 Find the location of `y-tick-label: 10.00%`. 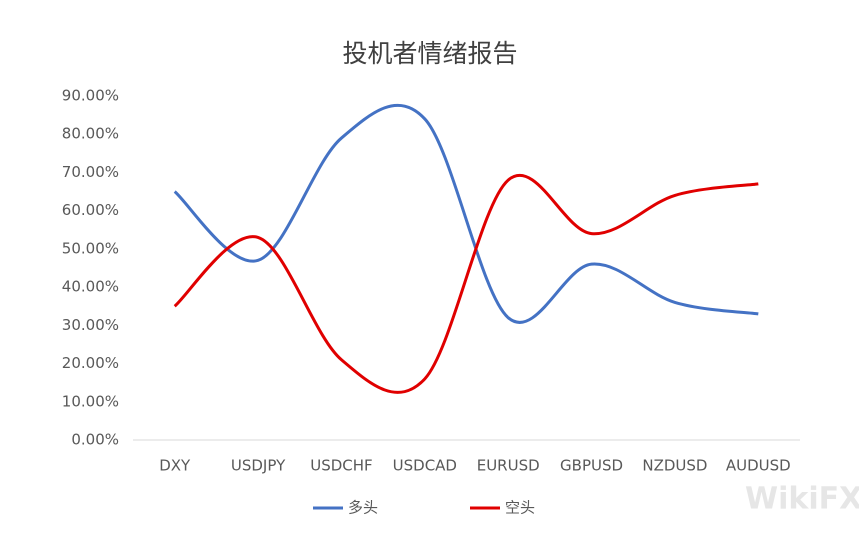

y-tick-label: 10.00% is located at coordinates (90, 401).